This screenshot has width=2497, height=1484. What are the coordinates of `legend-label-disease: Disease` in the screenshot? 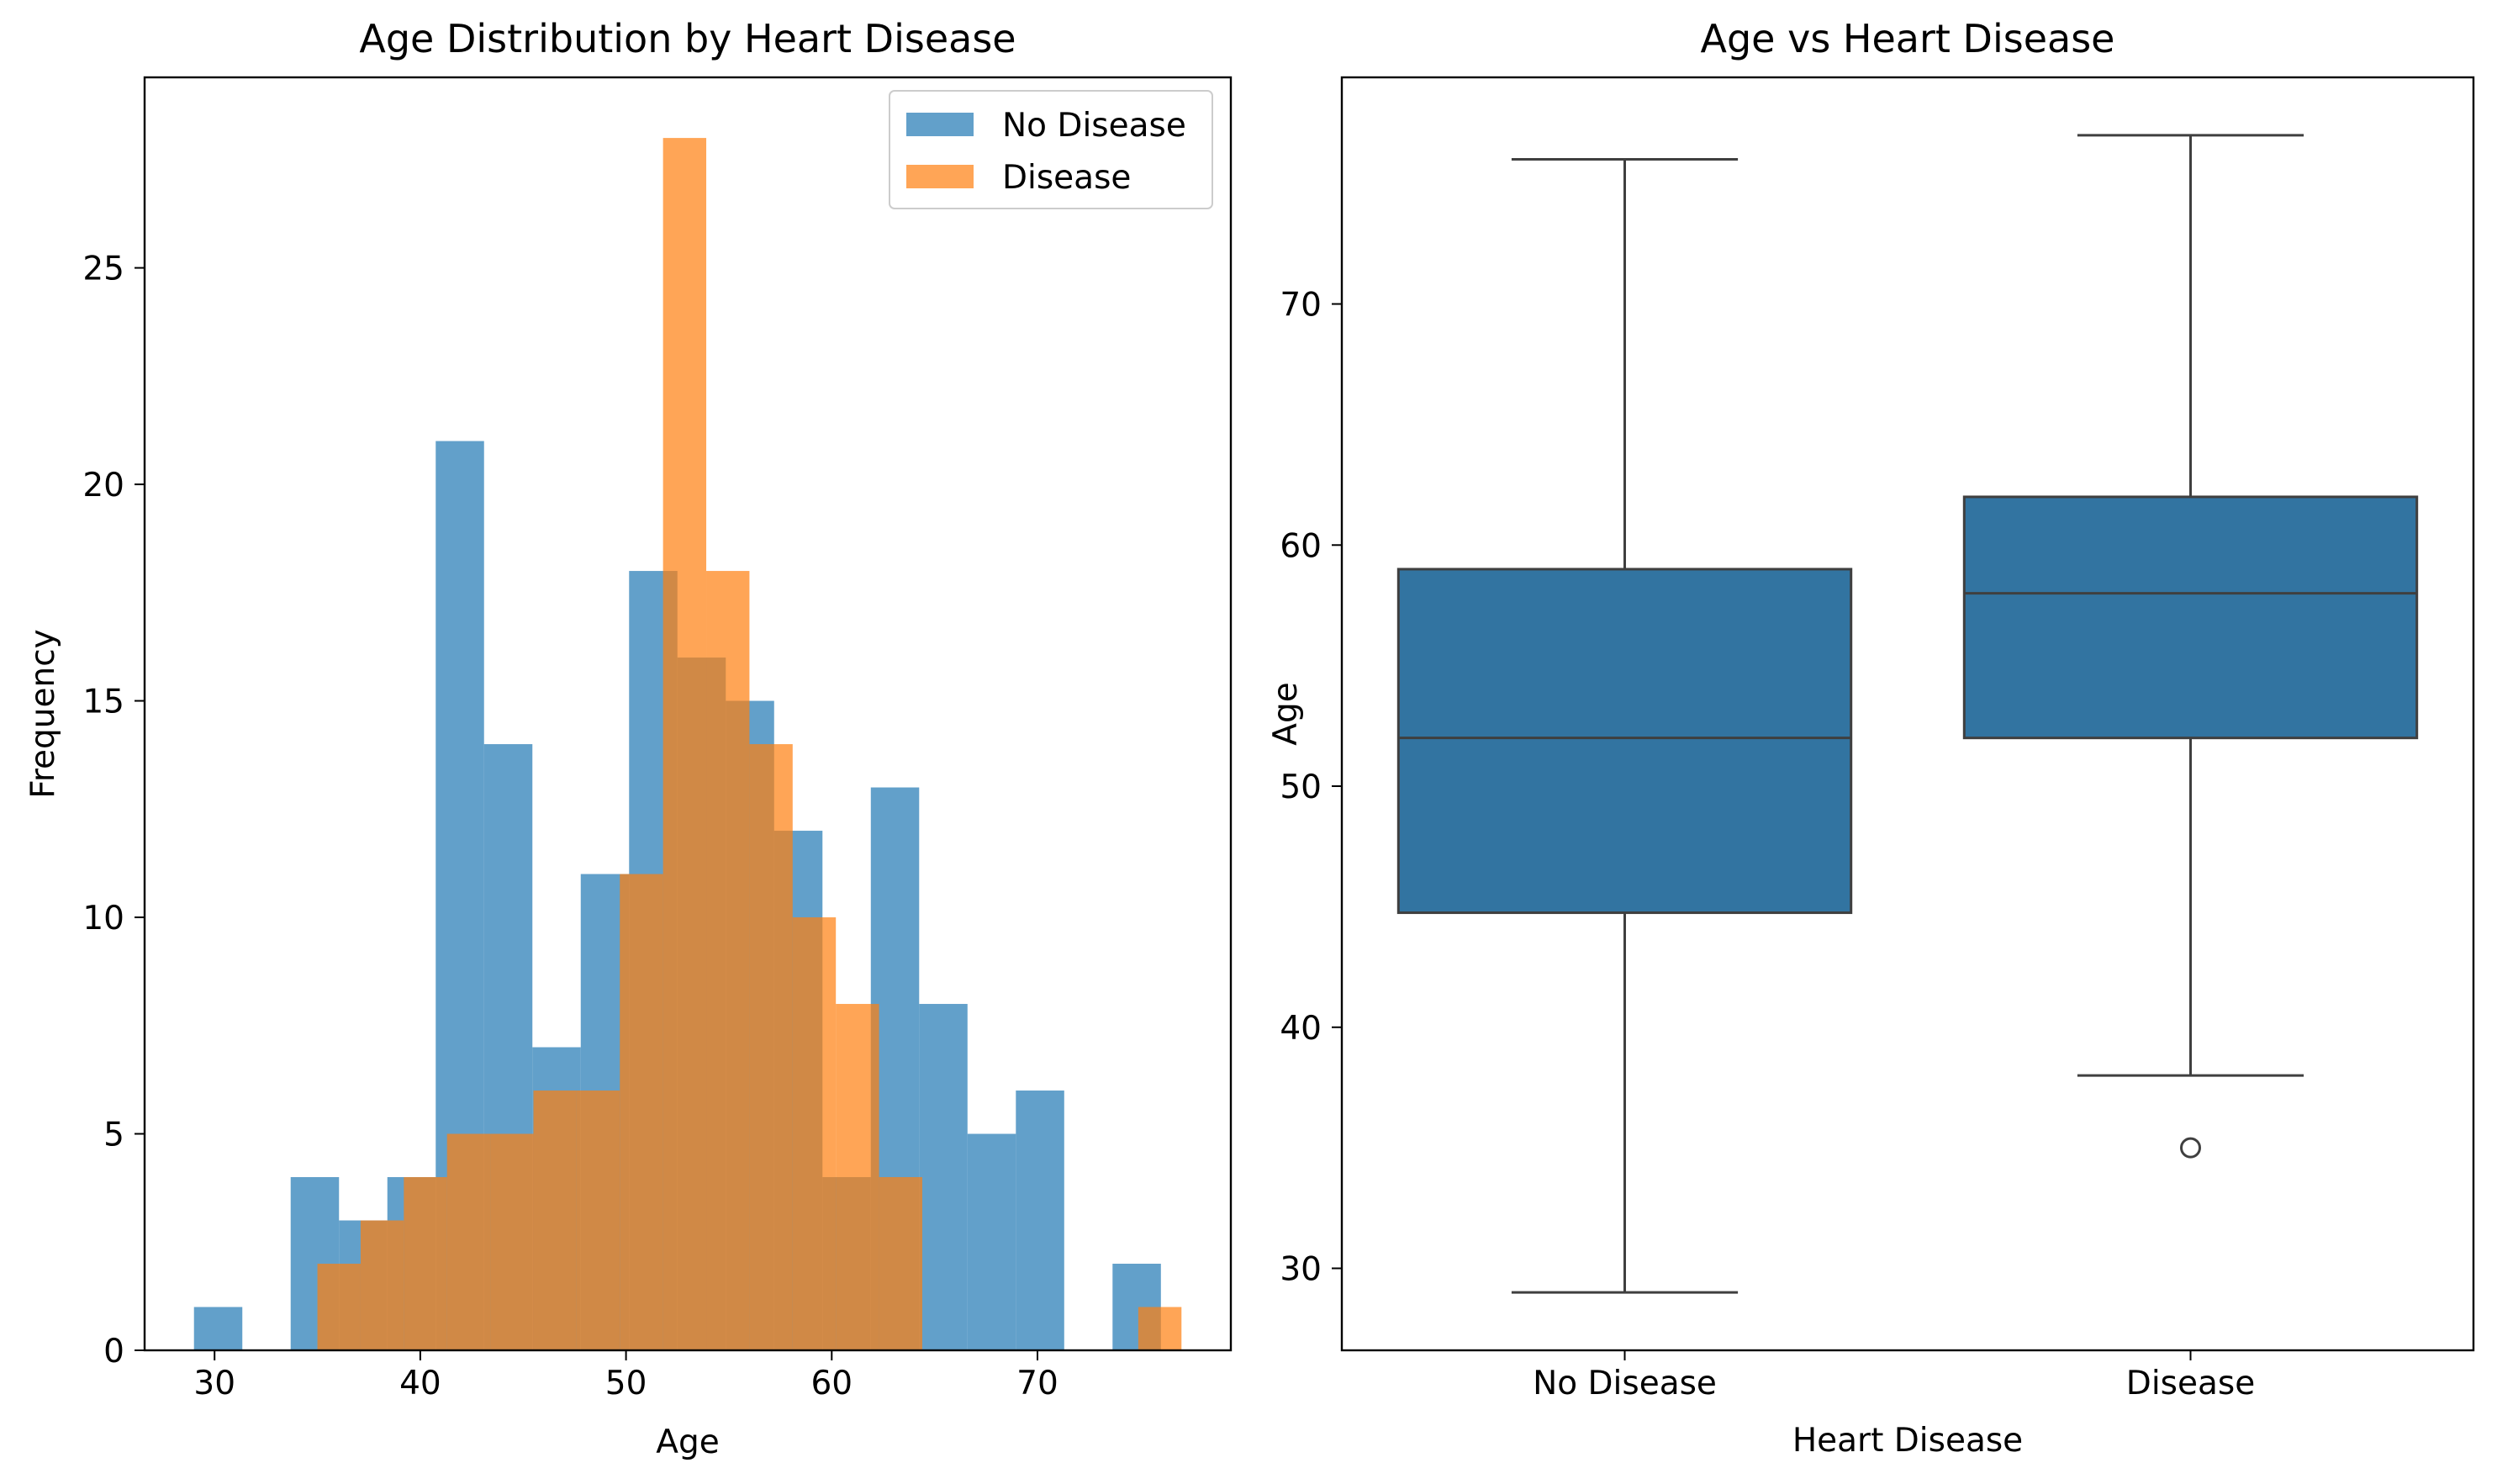 It's located at (1066, 178).